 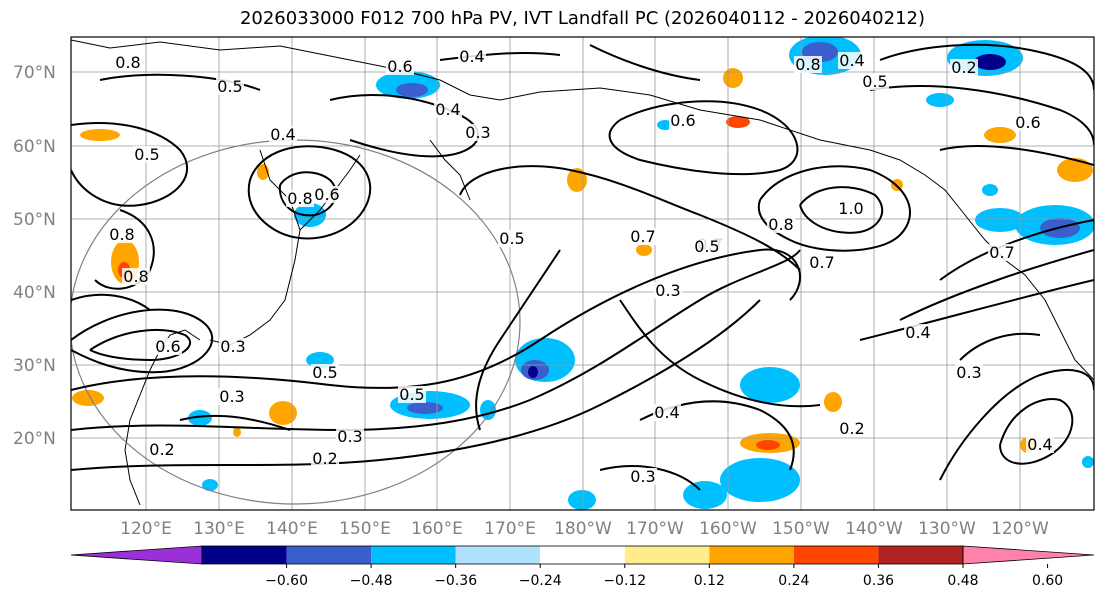 I want to click on contour-label: 0.7, so click(x=1001, y=252).